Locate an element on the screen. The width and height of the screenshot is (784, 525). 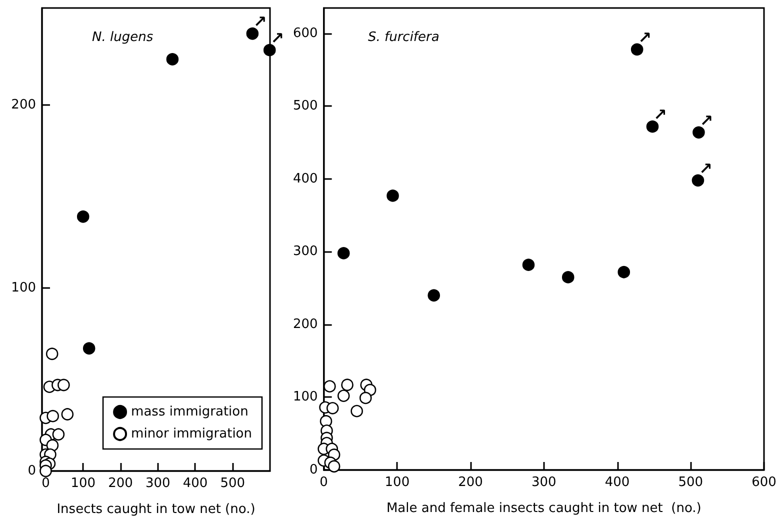
legend-label: minor immigration is located at coordinates (191, 434).